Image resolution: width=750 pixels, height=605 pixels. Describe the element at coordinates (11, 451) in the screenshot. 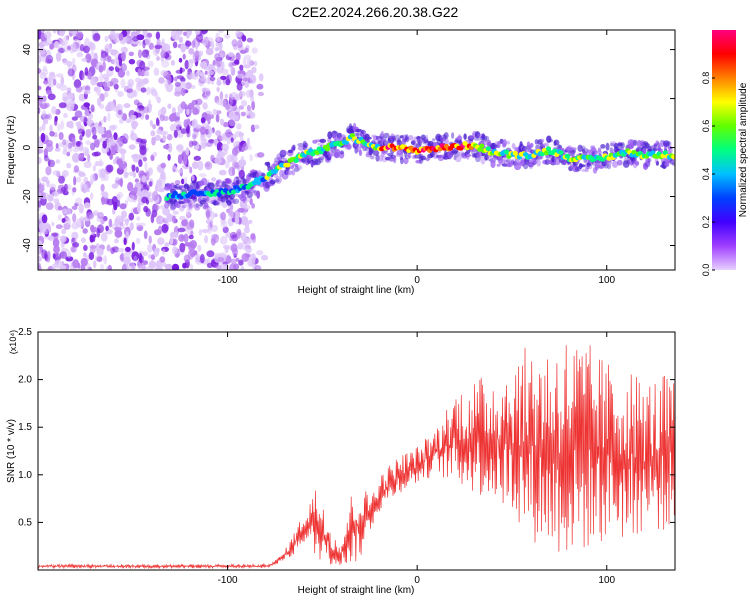

I see `snr-ylabel: SNR (10 * v/v)` at that location.